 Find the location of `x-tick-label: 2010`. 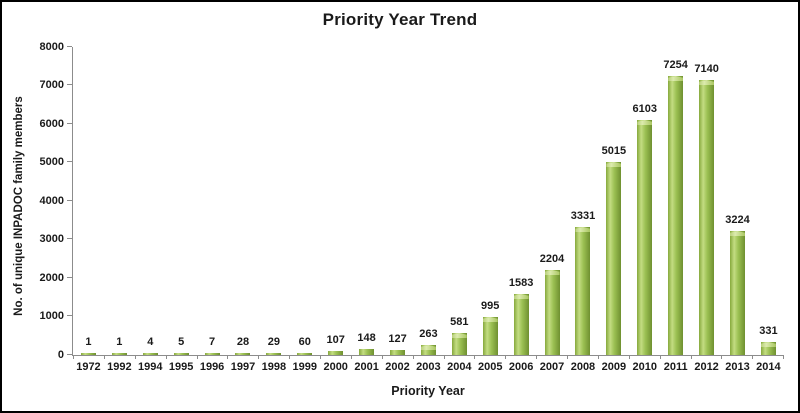

x-tick-label: 2010 is located at coordinates (644, 367).